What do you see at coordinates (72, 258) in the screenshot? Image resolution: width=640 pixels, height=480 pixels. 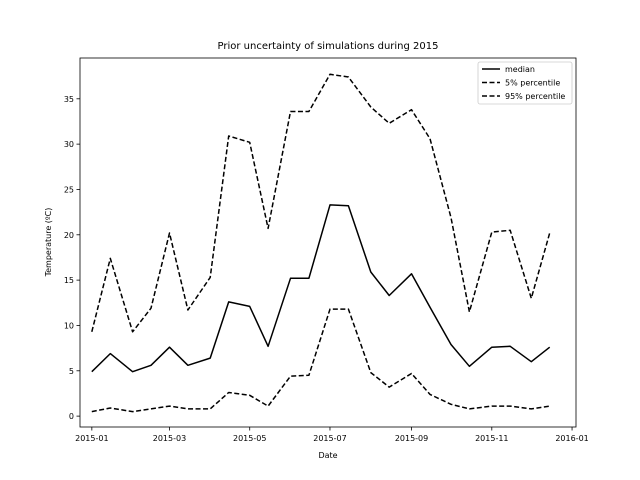 I see `y-axis: 0 5 10 15 20 25 30 35` at bounding box center [72, 258].